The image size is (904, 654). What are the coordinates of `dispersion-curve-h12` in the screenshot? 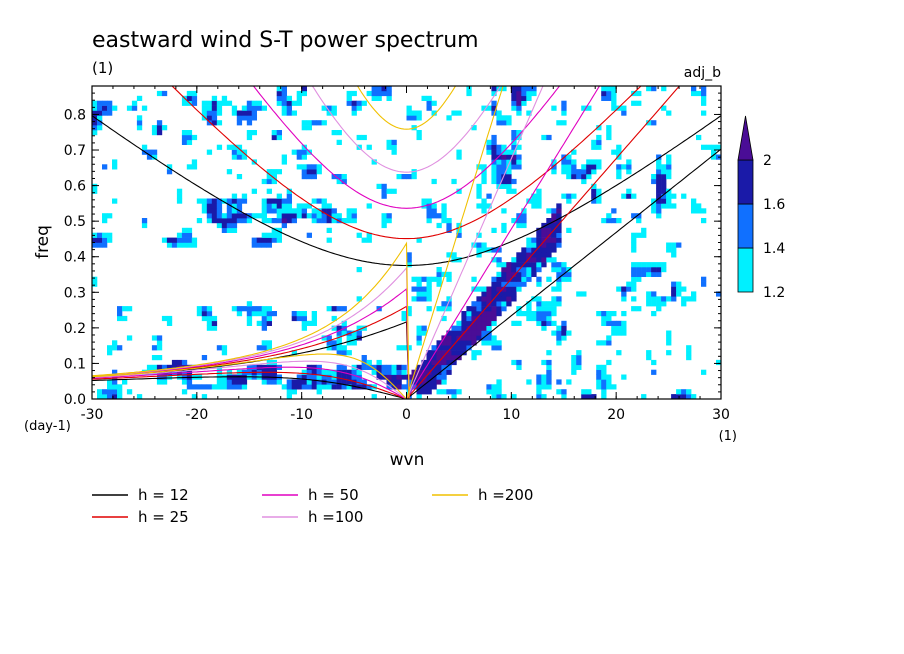 It's located at (563, 273).